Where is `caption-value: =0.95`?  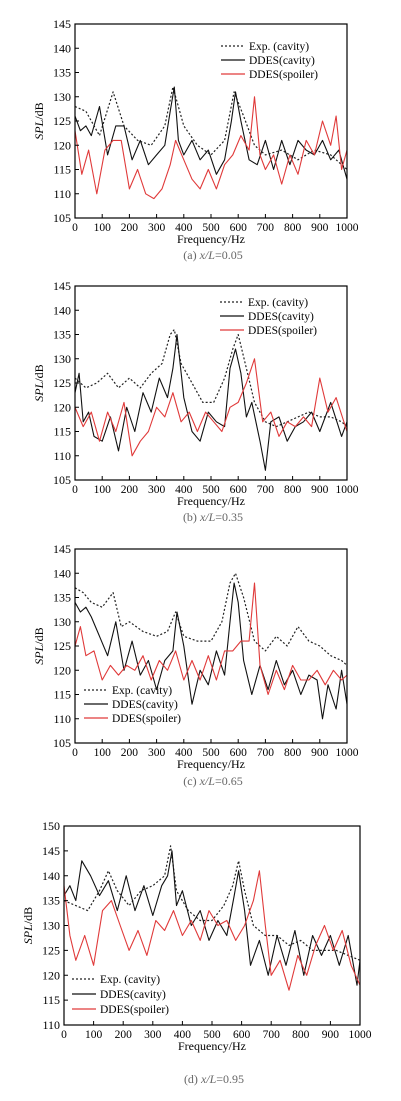
caption-value: =0.95 is located at coordinates (230, 1079).